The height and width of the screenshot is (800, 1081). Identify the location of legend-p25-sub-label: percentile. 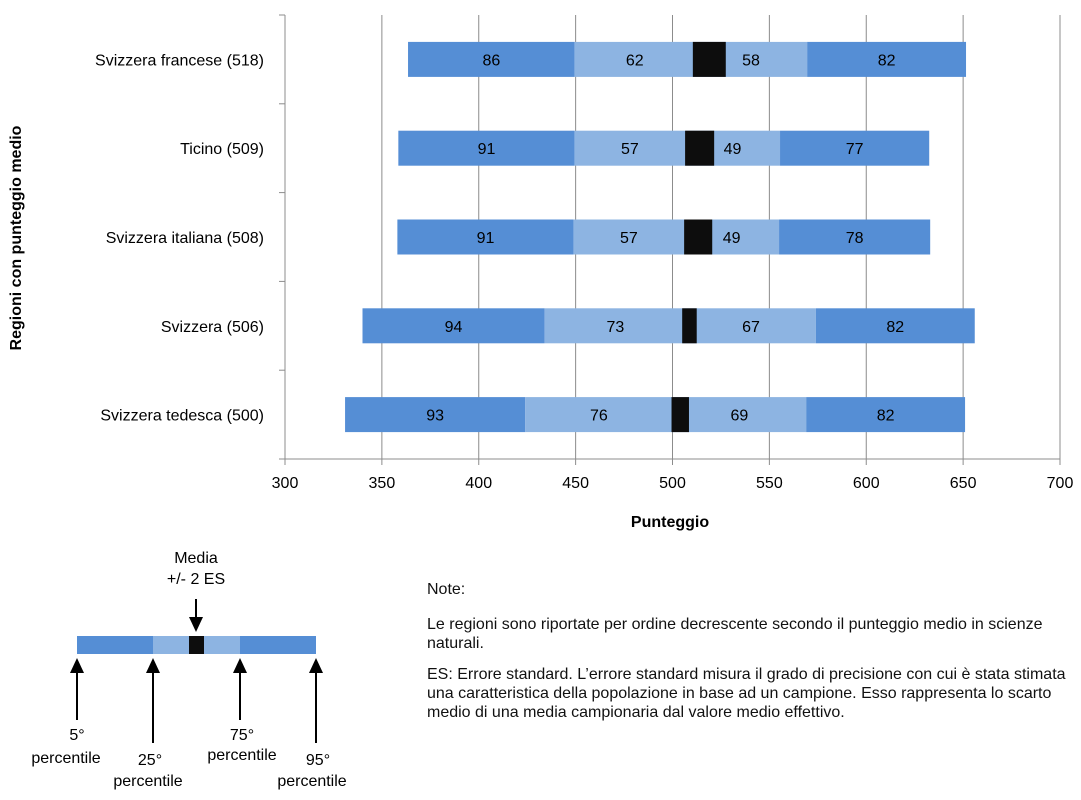
(147, 781).